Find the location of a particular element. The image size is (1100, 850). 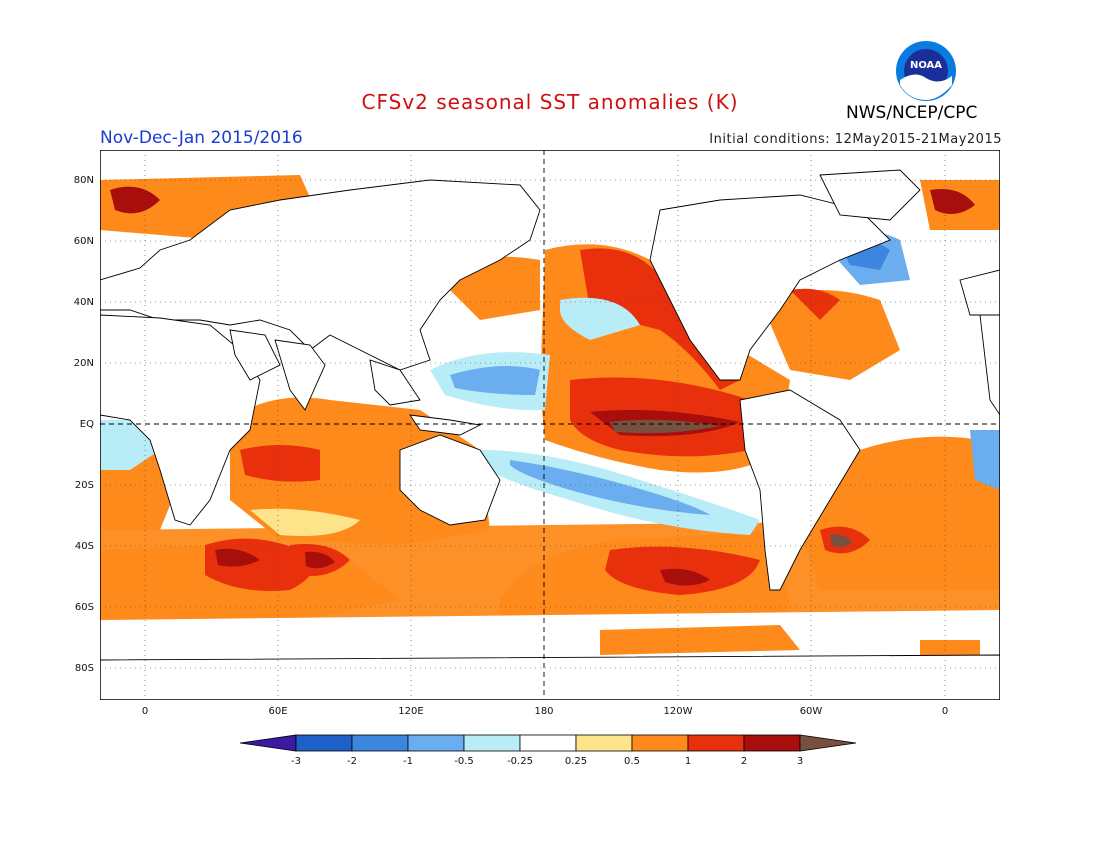

lat-label-20n: 20N is located at coordinates (83, 363).